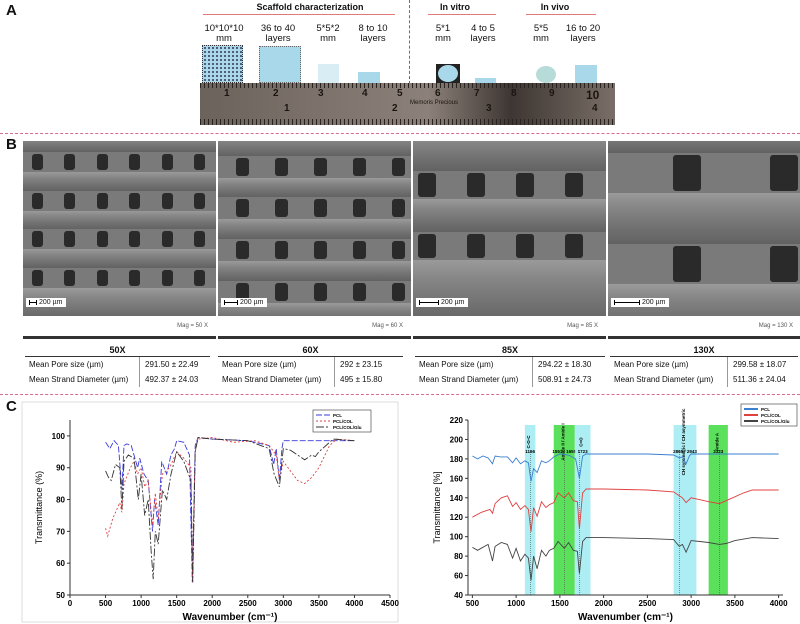 The image size is (800, 624). Describe the element at coordinates (583, 451) in the screenshot. I see `peak-label: 1723` at that location.